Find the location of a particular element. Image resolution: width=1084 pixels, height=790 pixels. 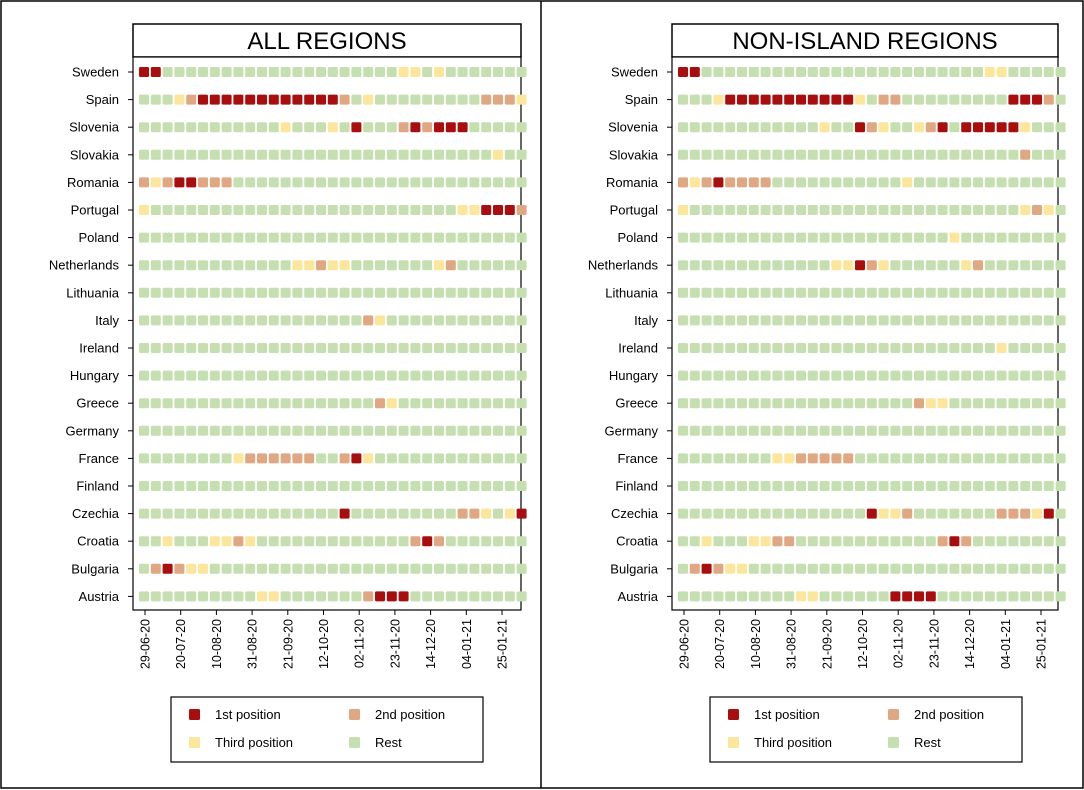

x-tick-label: 21-09-20 is located at coordinates (288, 644).